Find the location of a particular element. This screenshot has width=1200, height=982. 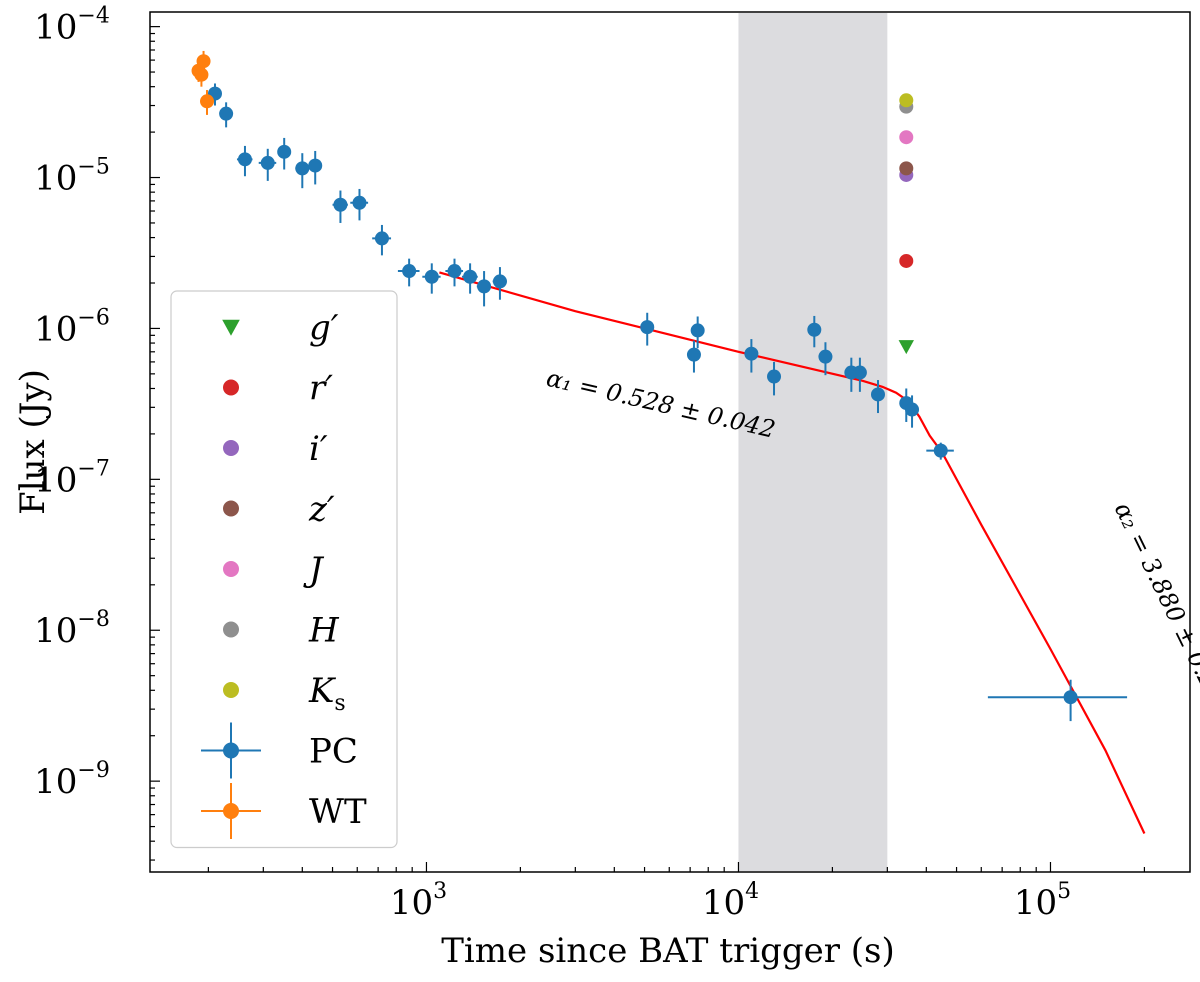

legend-label: z′ is located at coordinates (321, 510).